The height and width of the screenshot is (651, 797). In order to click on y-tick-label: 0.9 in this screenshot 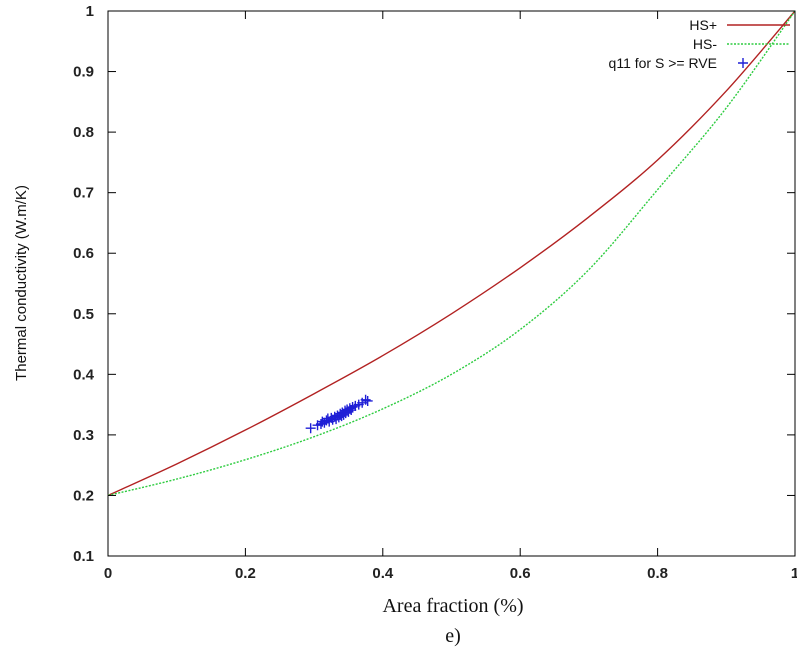, I will do `click(83, 72)`.